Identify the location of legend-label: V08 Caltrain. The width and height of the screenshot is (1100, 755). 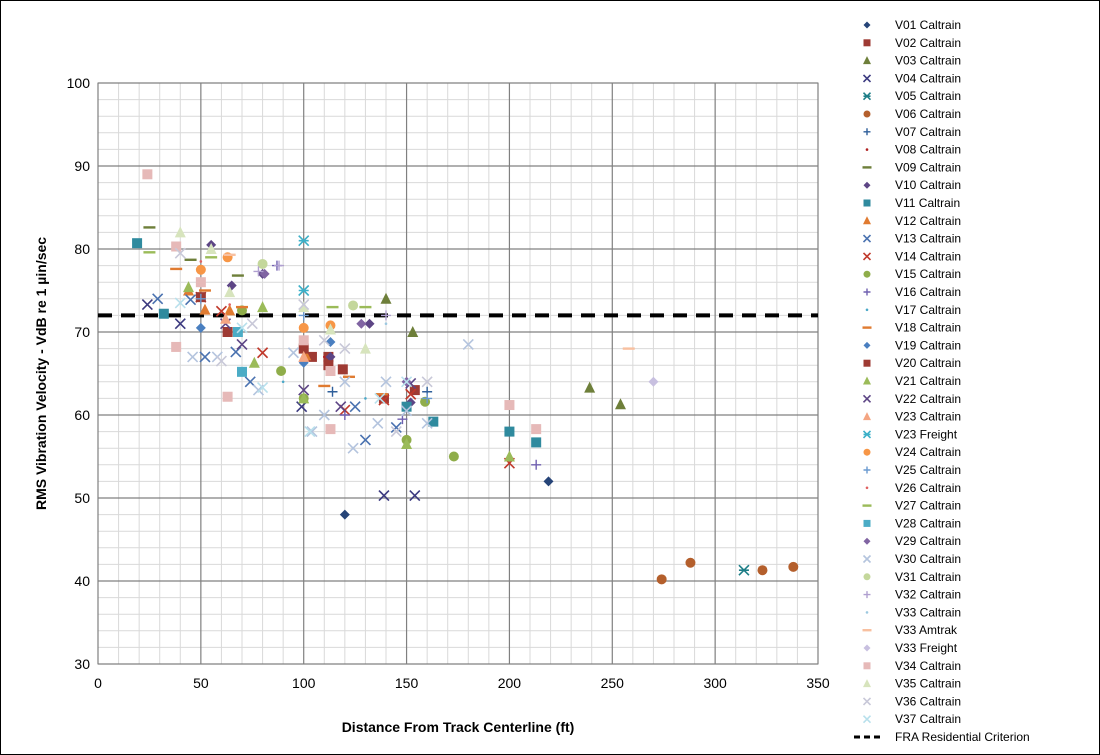
(928, 150).